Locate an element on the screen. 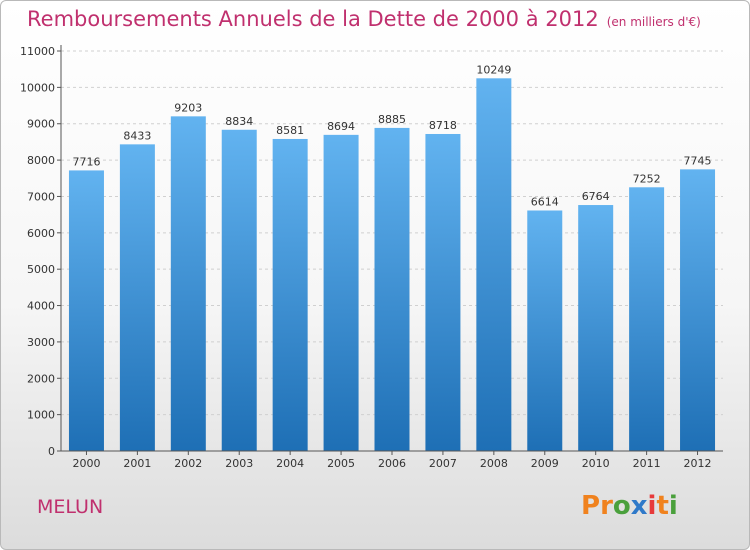  x-tick-label-2001: 2001 is located at coordinates (137, 463).